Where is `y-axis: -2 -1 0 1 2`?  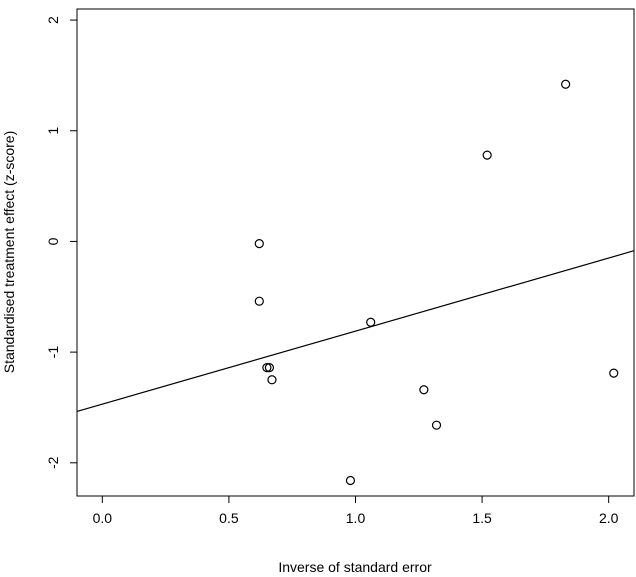
y-axis: -2 -1 0 1 2 is located at coordinates (61, 242).